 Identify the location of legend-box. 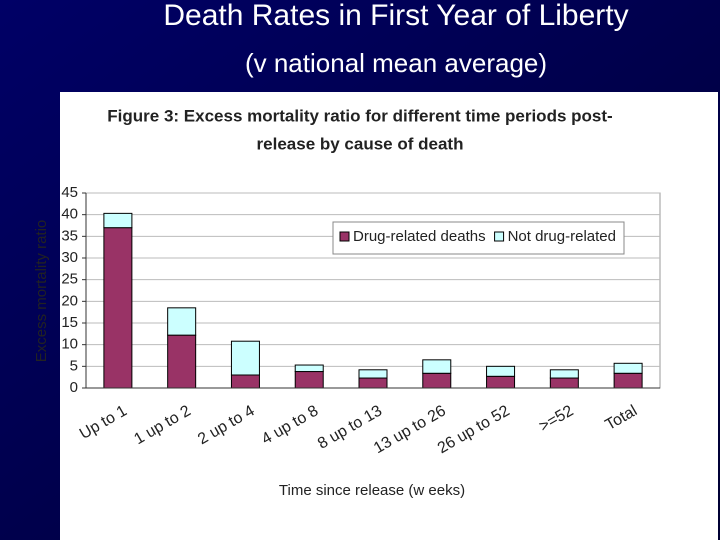
(478, 238).